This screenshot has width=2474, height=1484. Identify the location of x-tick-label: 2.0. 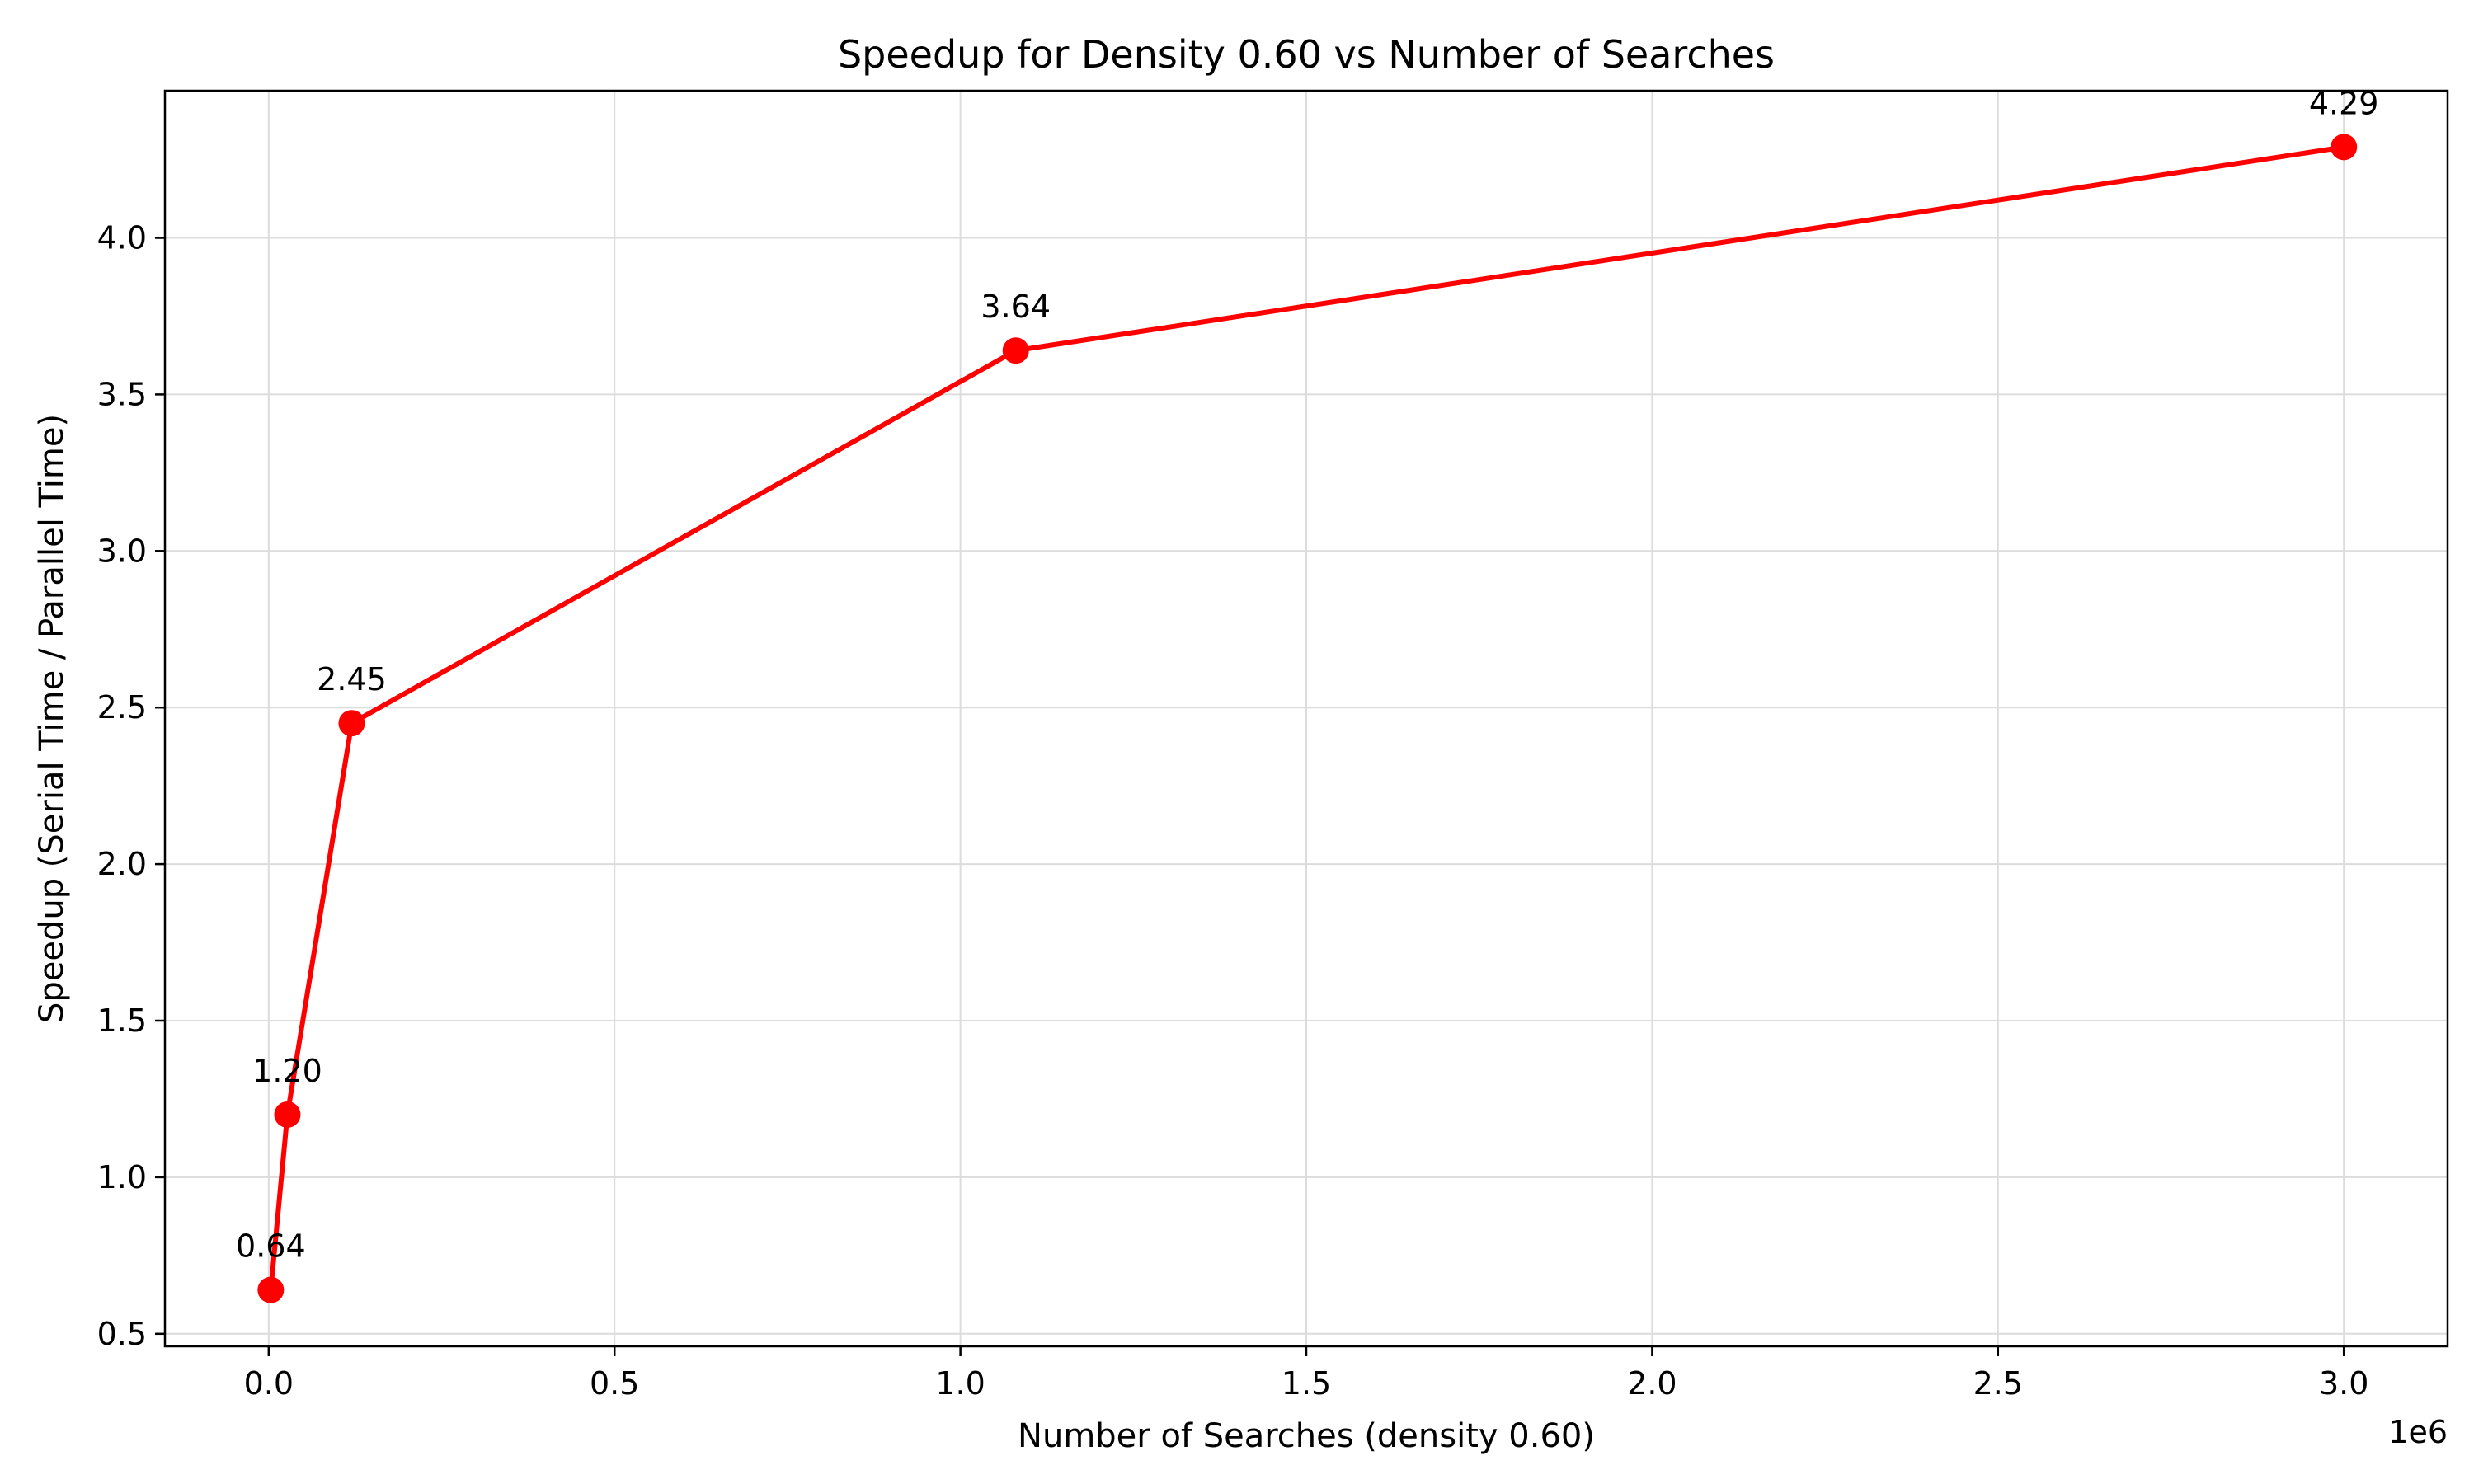
(1652, 1383).